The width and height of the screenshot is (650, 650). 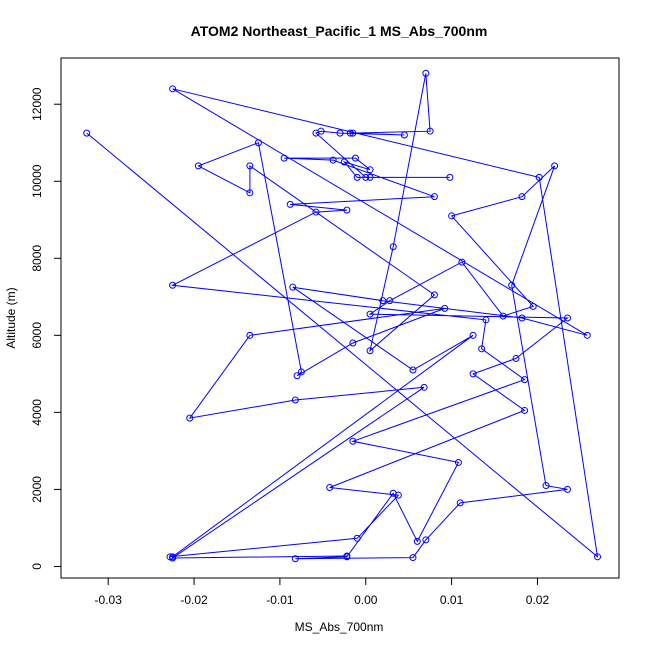 What do you see at coordinates (280, 600) in the screenshot?
I see `x-tick-label: -0.01` at bounding box center [280, 600].